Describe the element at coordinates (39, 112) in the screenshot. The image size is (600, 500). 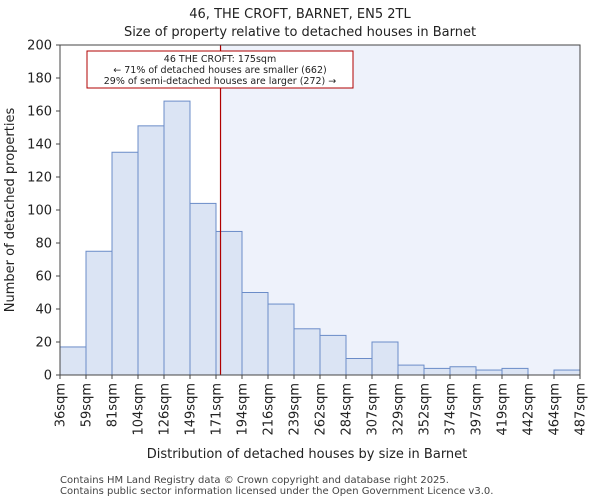
I see `y-tick-label: 160` at that location.